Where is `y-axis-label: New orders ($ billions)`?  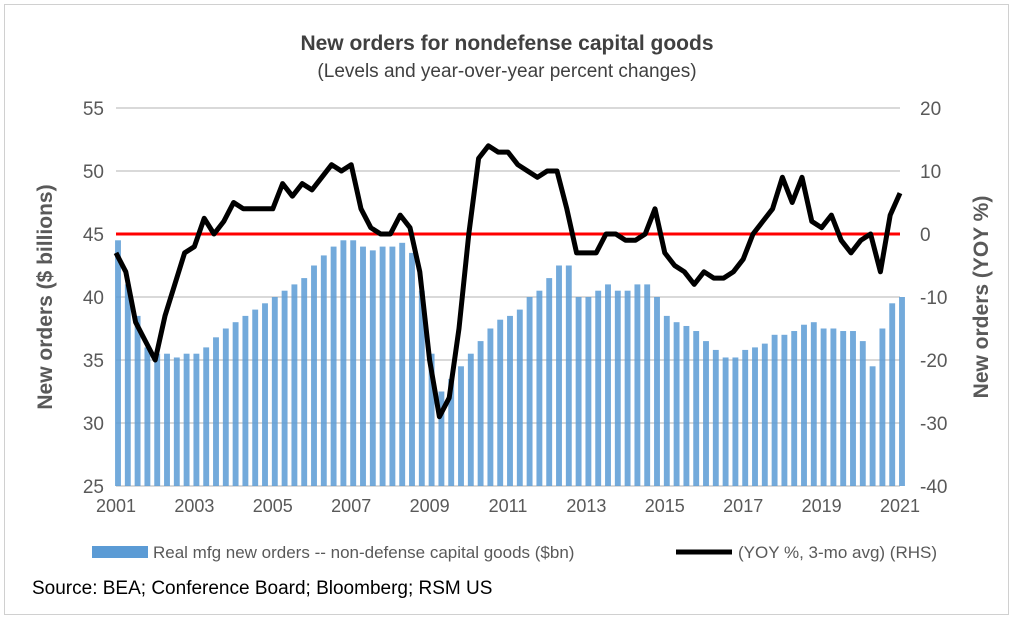 y-axis-label: New orders ($ billions) is located at coordinates (45, 296).